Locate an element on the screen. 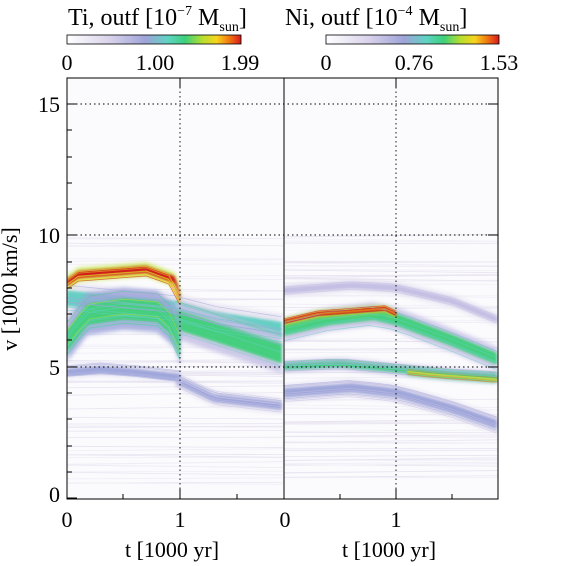  ti-x-tick-label-1: 1 is located at coordinates (180, 519).